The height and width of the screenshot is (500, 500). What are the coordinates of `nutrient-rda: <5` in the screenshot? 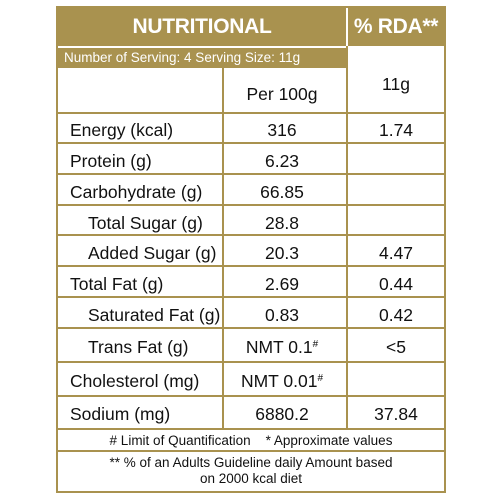 It's located at (396, 347).